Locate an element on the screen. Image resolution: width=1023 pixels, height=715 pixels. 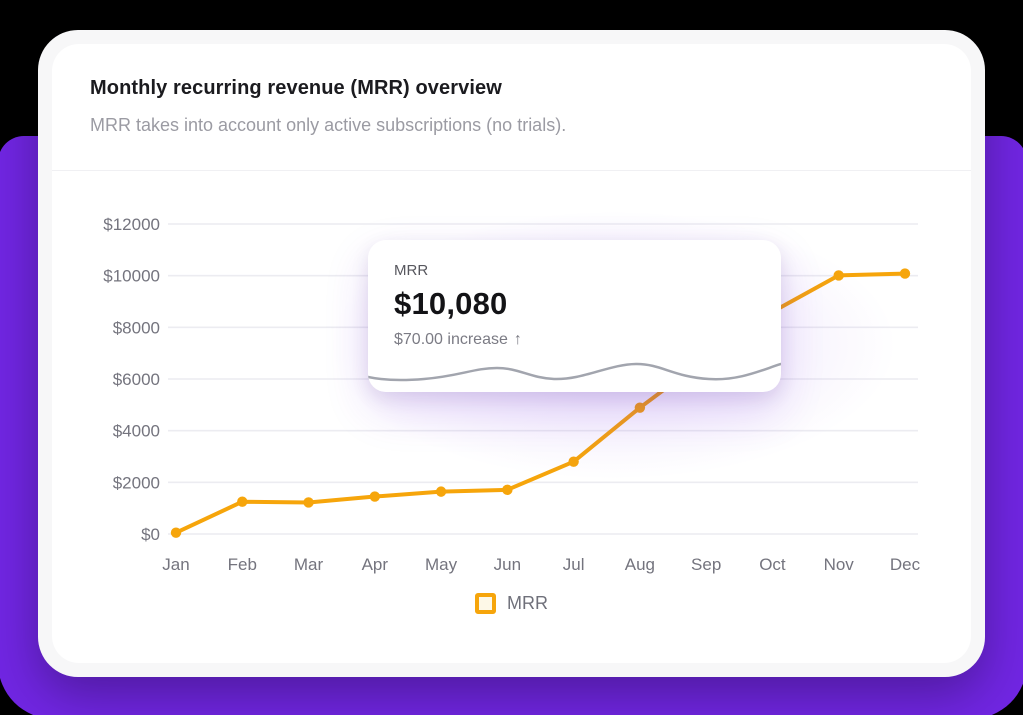
x-tick-label-oct: Oct is located at coordinates (772, 564).